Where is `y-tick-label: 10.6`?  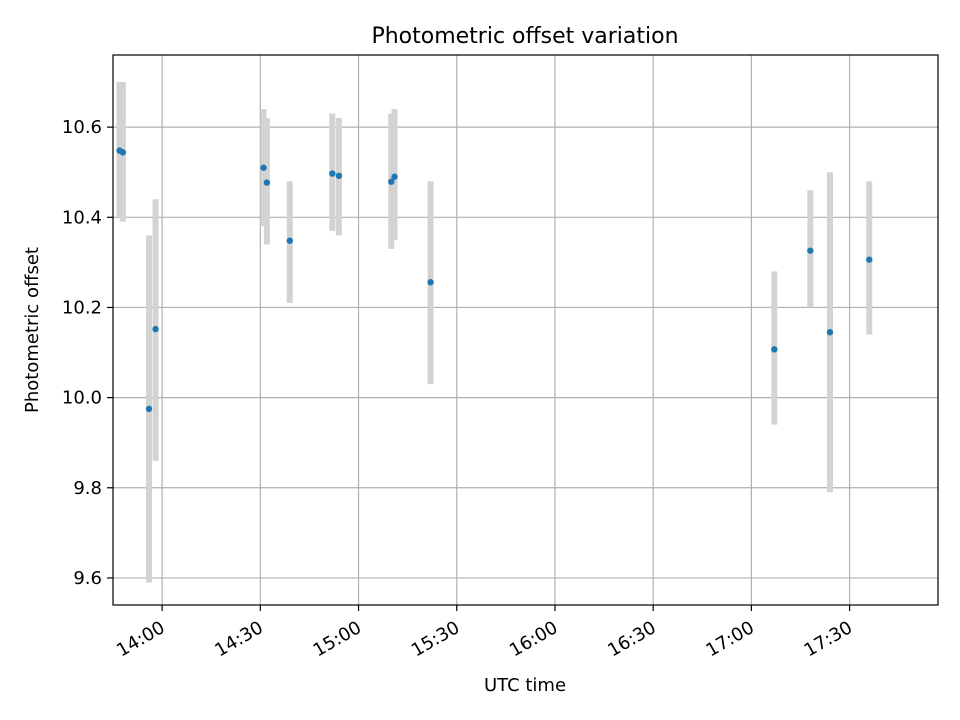 y-tick-label: 10.6 is located at coordinates (82, 127).